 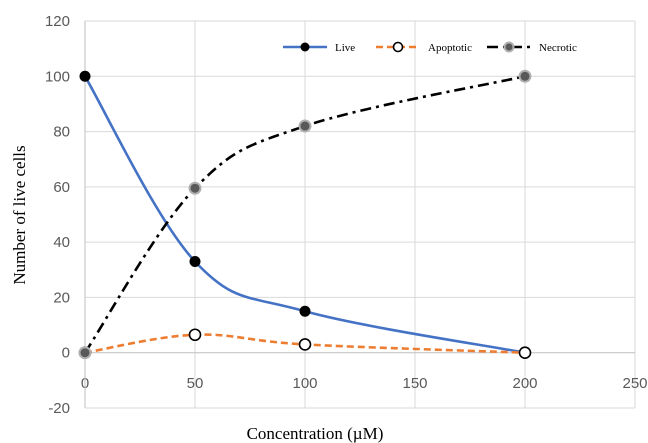 What do you see at coordinates (524, 383) in the screenshot?
I see `x-tick-label-200: 200` at bounding box center [524, 383].